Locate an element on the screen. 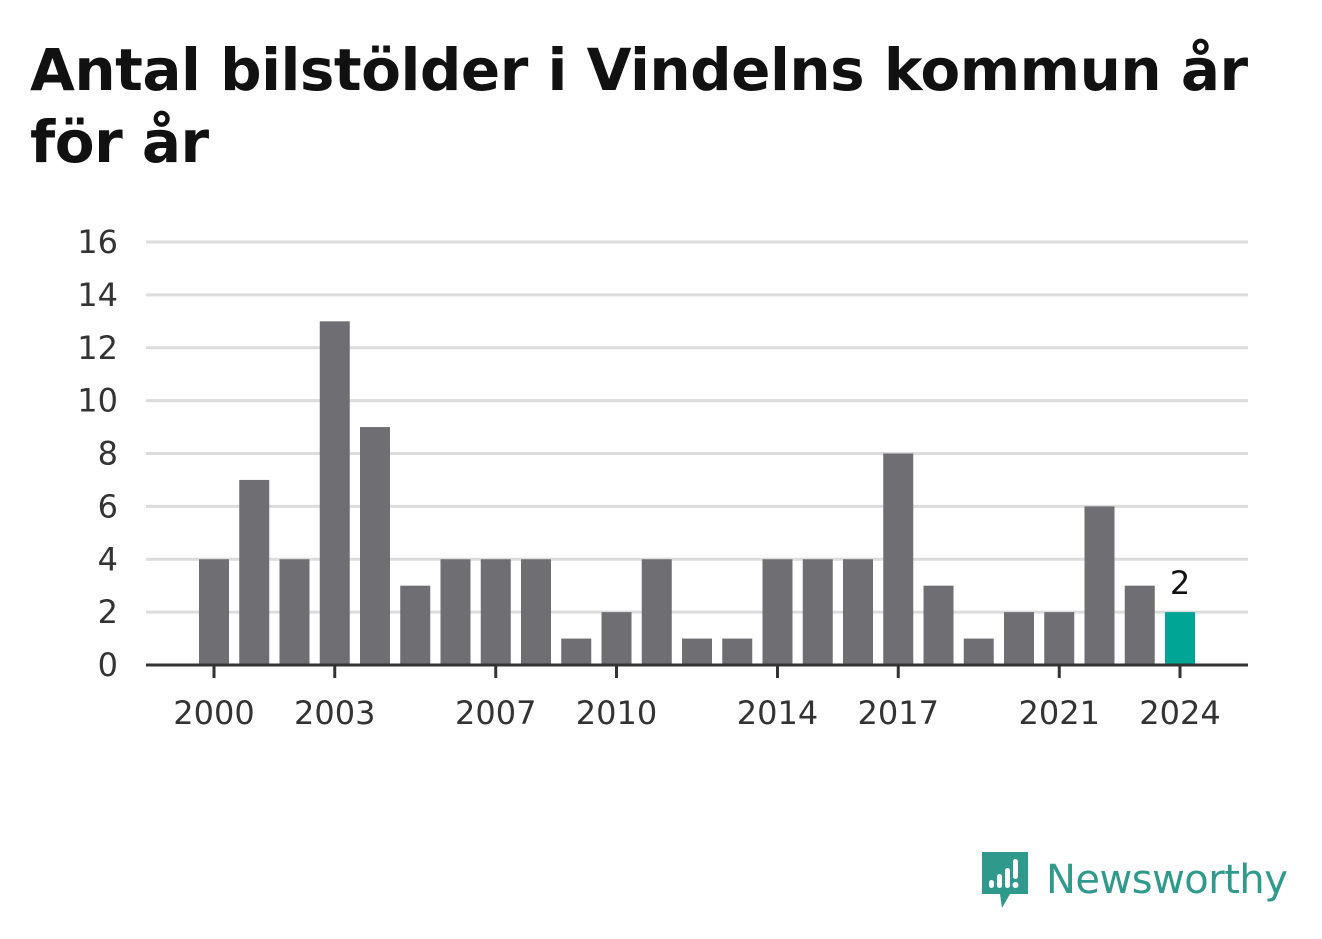 The height and width of the screenshot is (939, 1322). brand-name: Newsworthy is located at coordinates (1167, 880).